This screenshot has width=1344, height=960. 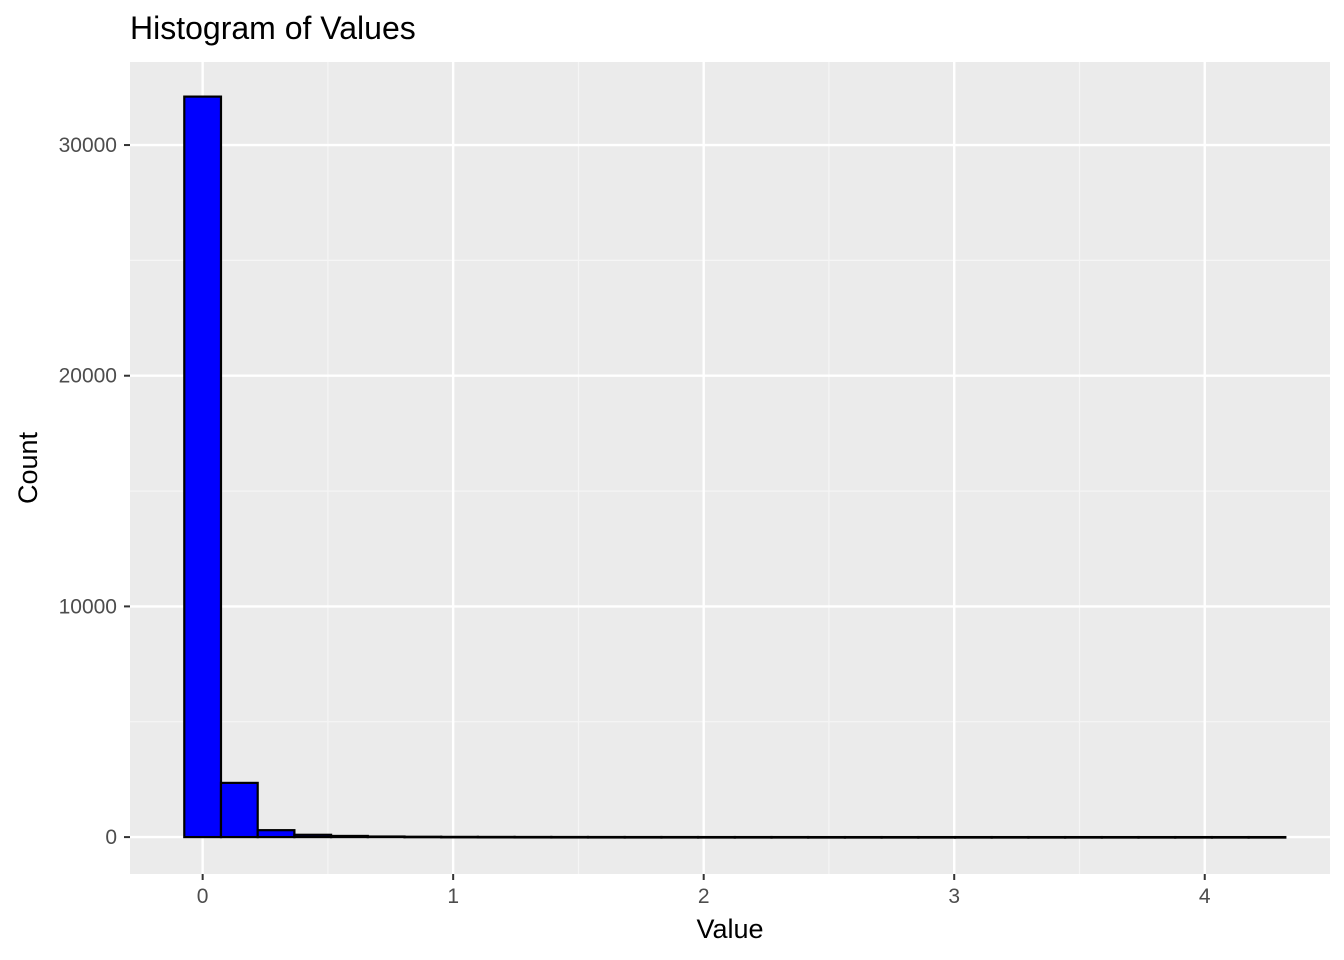 What do you see at coordinates (111, 837) in the screenshot?
I see `y-tick-label: 0` at bounding box center [111, 837].